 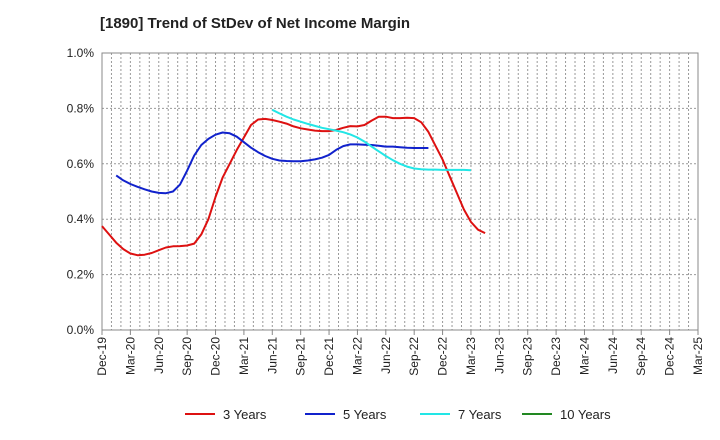 What do you see at coordinates (698, 356) in the screenshot?
I see `x-tick-label: Mar-25` at bounding box center [698, 356].